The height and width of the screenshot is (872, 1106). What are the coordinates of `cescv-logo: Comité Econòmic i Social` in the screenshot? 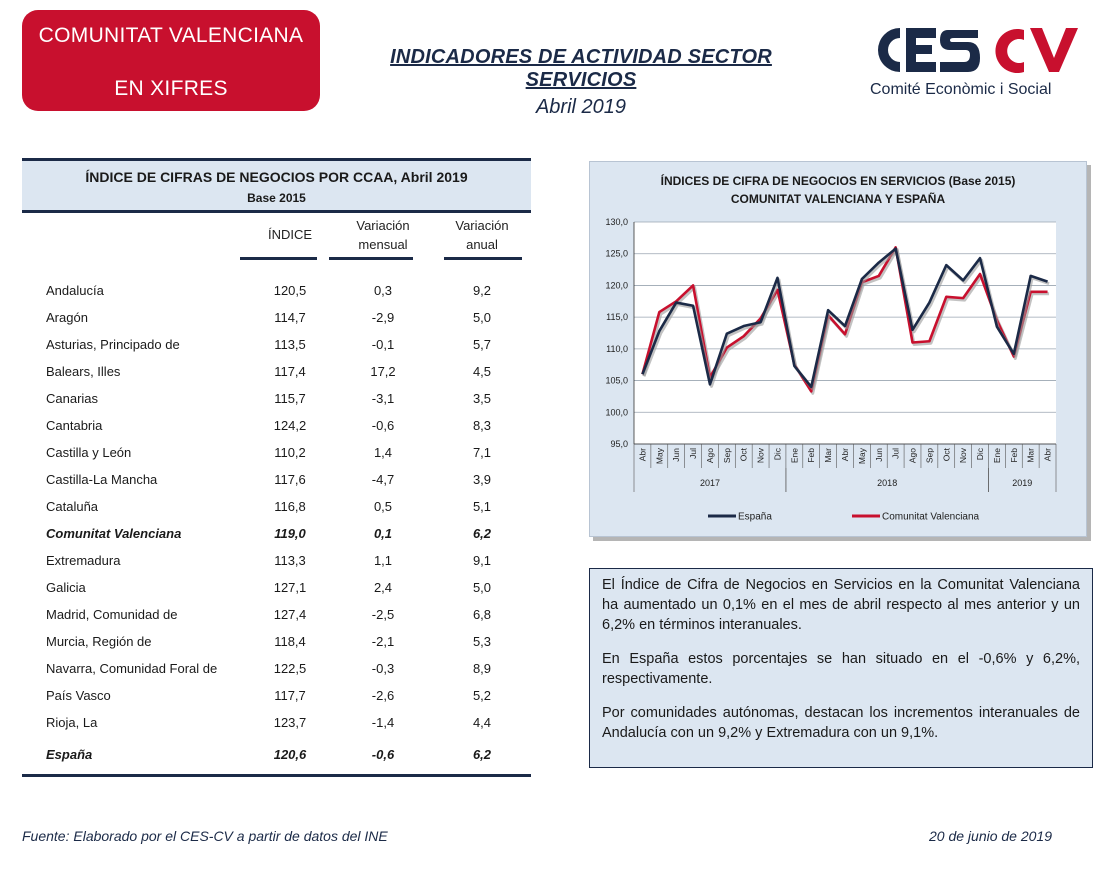 It's located at (974, 63).